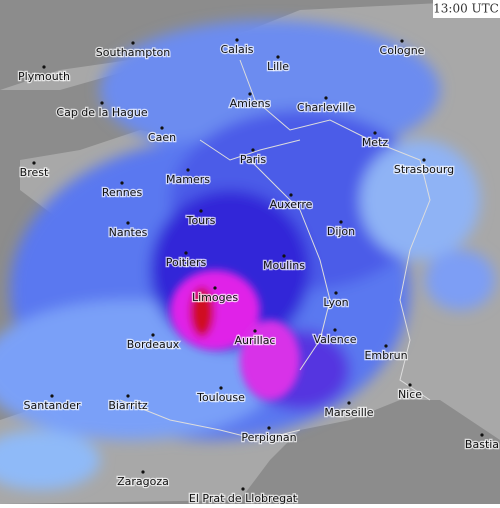 This screenshot has width=500, height=508. What do you see at coordinates (143, 481) in the screenshot?
I see `city-label: Zaragoza` at bounding box center [143, 481].